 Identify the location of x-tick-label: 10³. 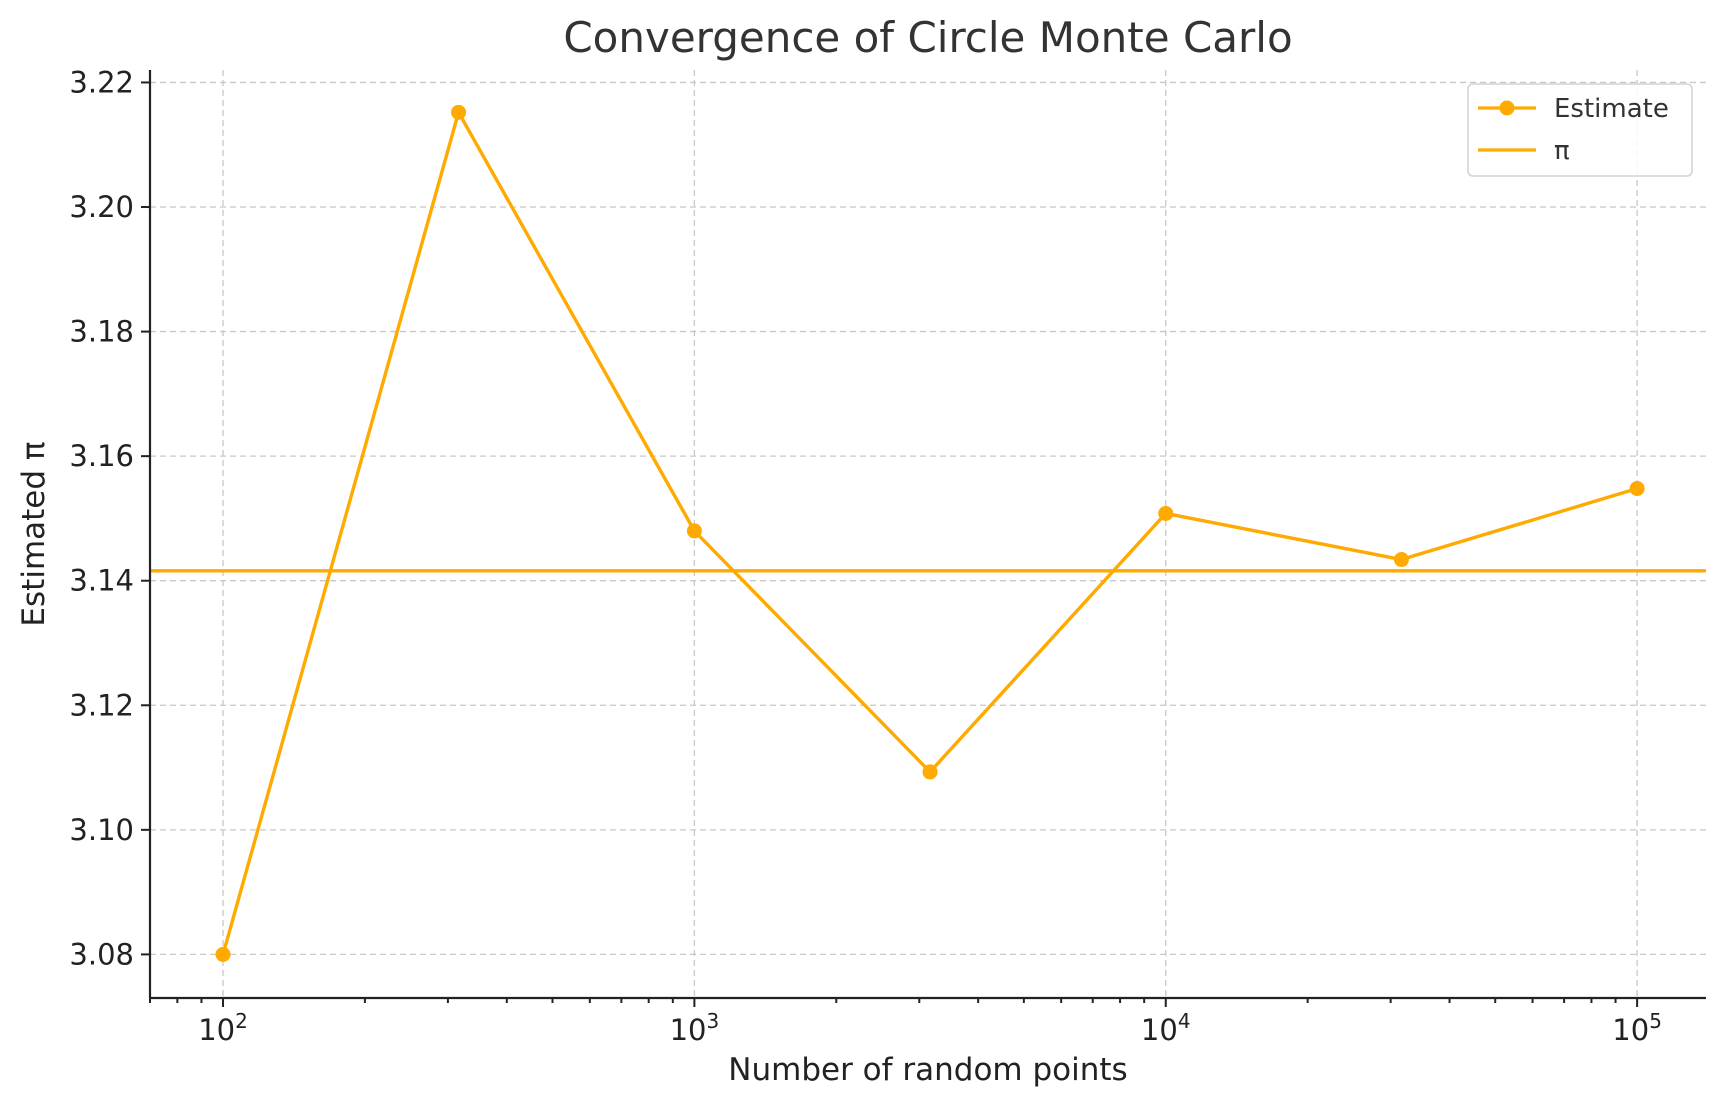
(695, 1028).